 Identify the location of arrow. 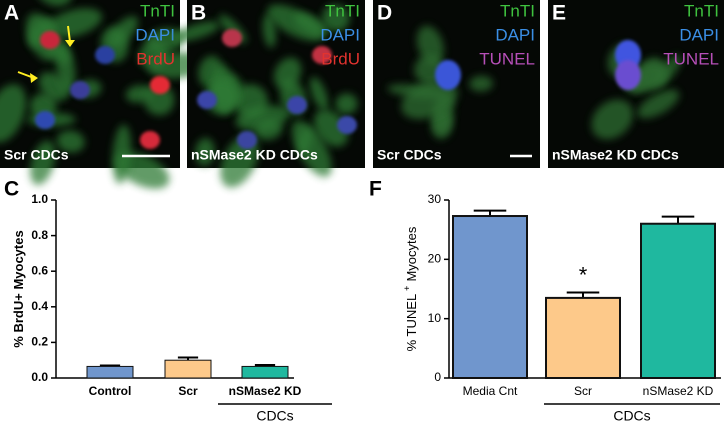
(69, 34).